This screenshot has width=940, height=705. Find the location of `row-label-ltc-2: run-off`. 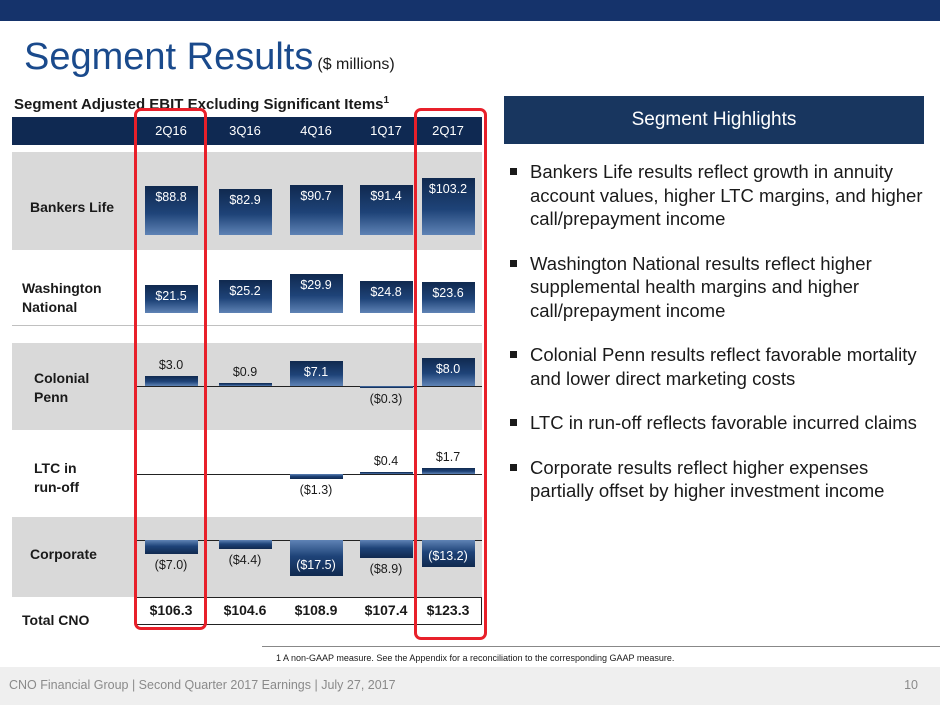

row-label-ltc-2: run-off is located at coordinates (57, 487).